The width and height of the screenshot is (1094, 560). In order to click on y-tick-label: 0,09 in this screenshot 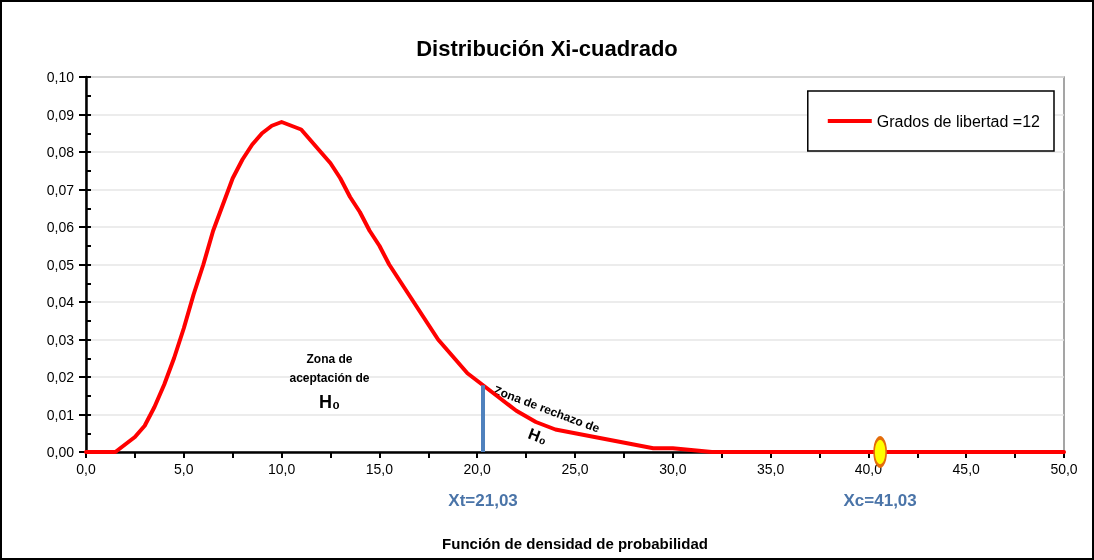, I will do `click(60, 114)`.